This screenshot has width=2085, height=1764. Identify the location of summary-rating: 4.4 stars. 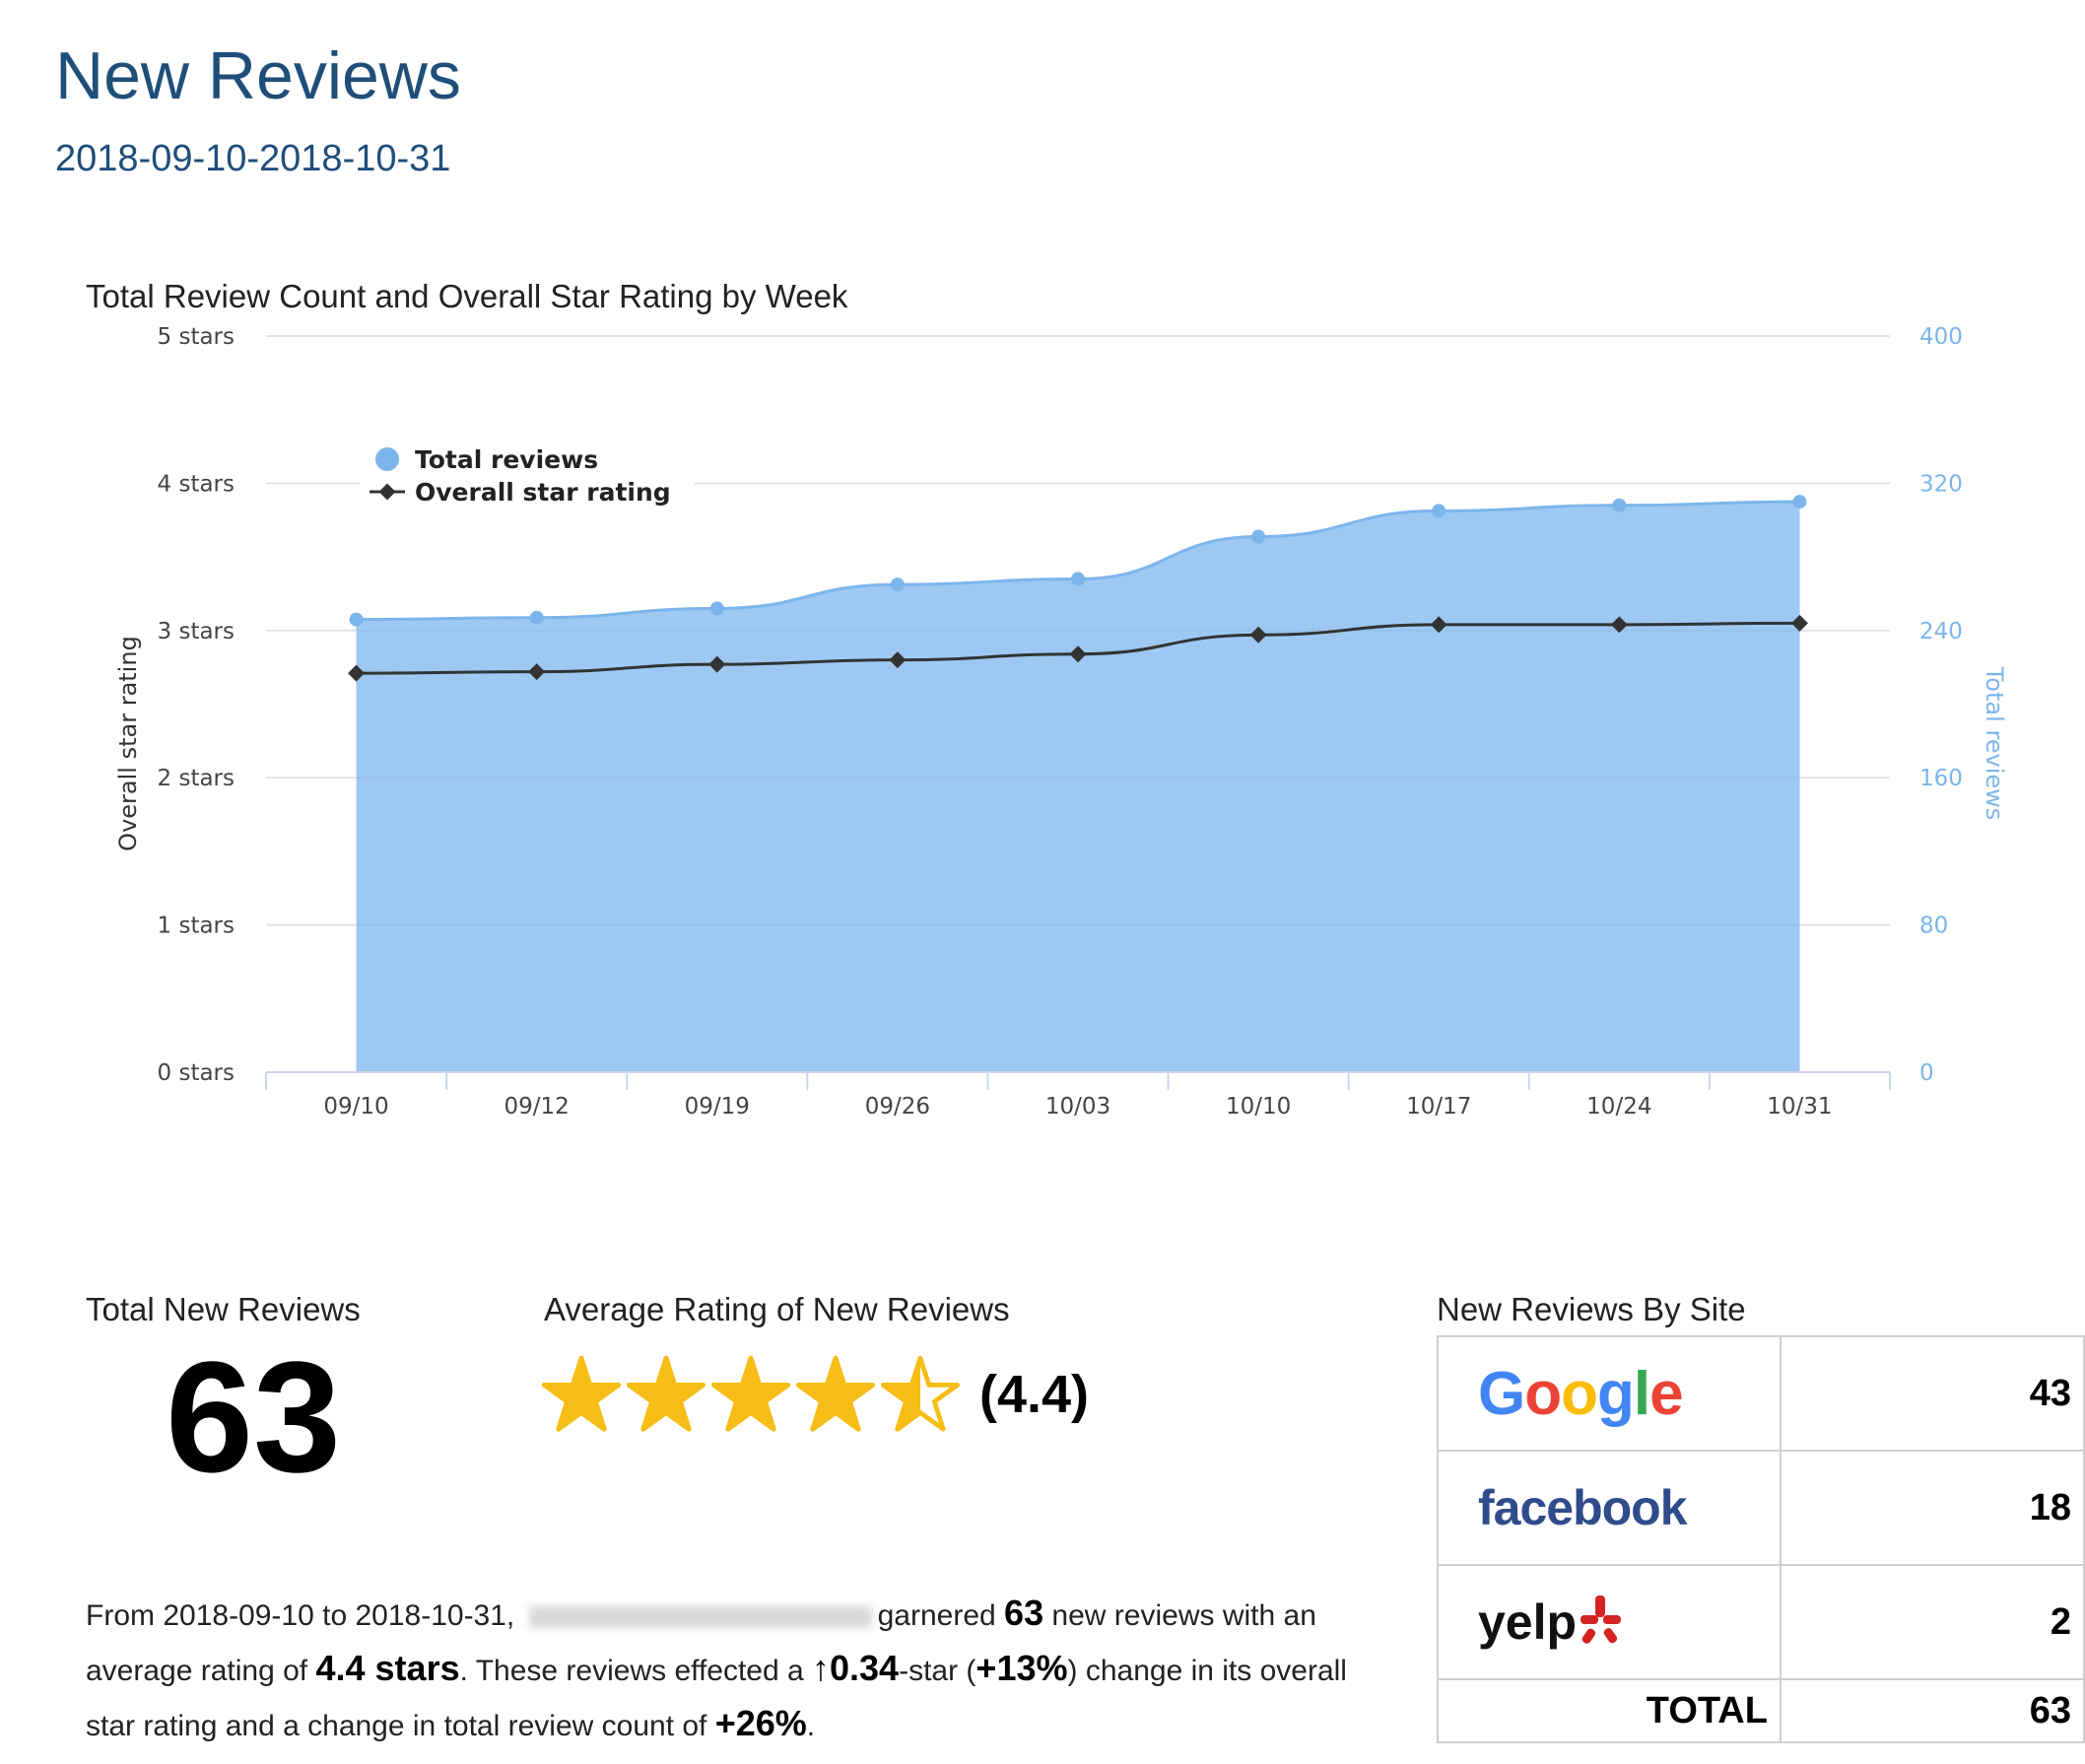
(387, 1668).